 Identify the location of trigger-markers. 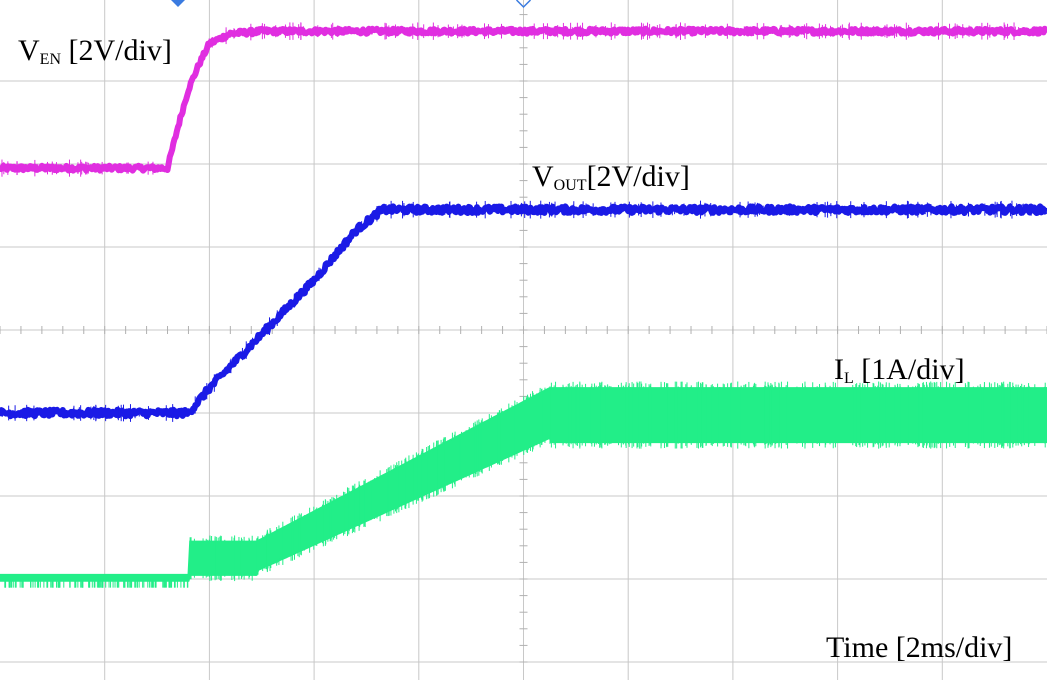
(351, 4).